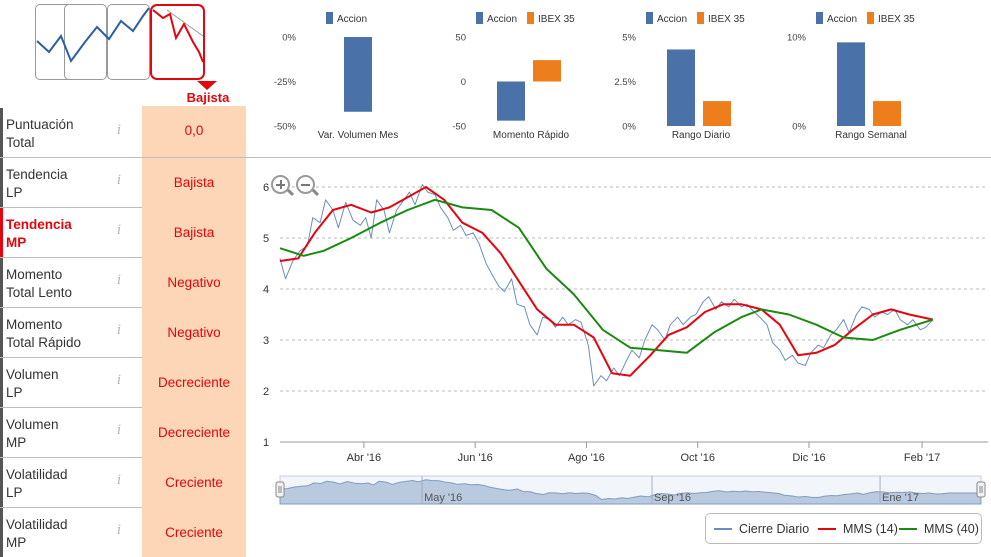  I want to click on mini-category-label: Rango Semanal, so click(871, 135).